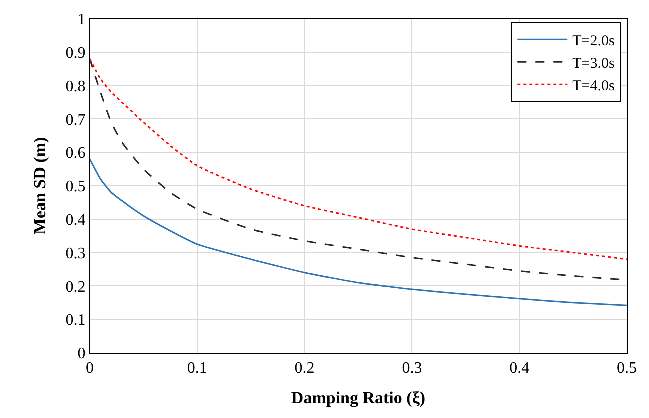 Image resolution: width=649 pixels, height=418 pixels. I want to click on y-tick-label: 0.3, so click(76, 253).